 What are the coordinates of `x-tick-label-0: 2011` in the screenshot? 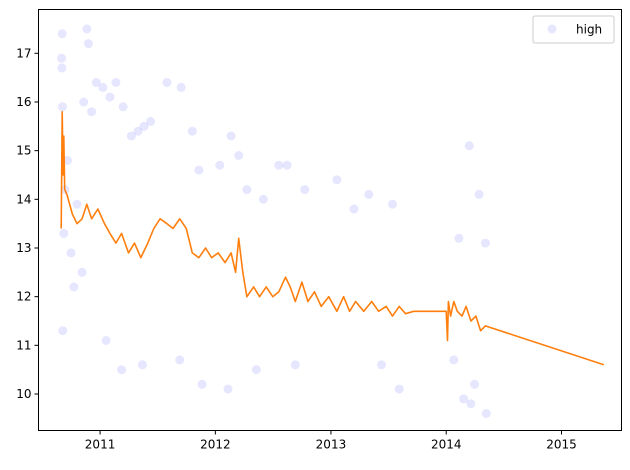 It's located at (100, 445).